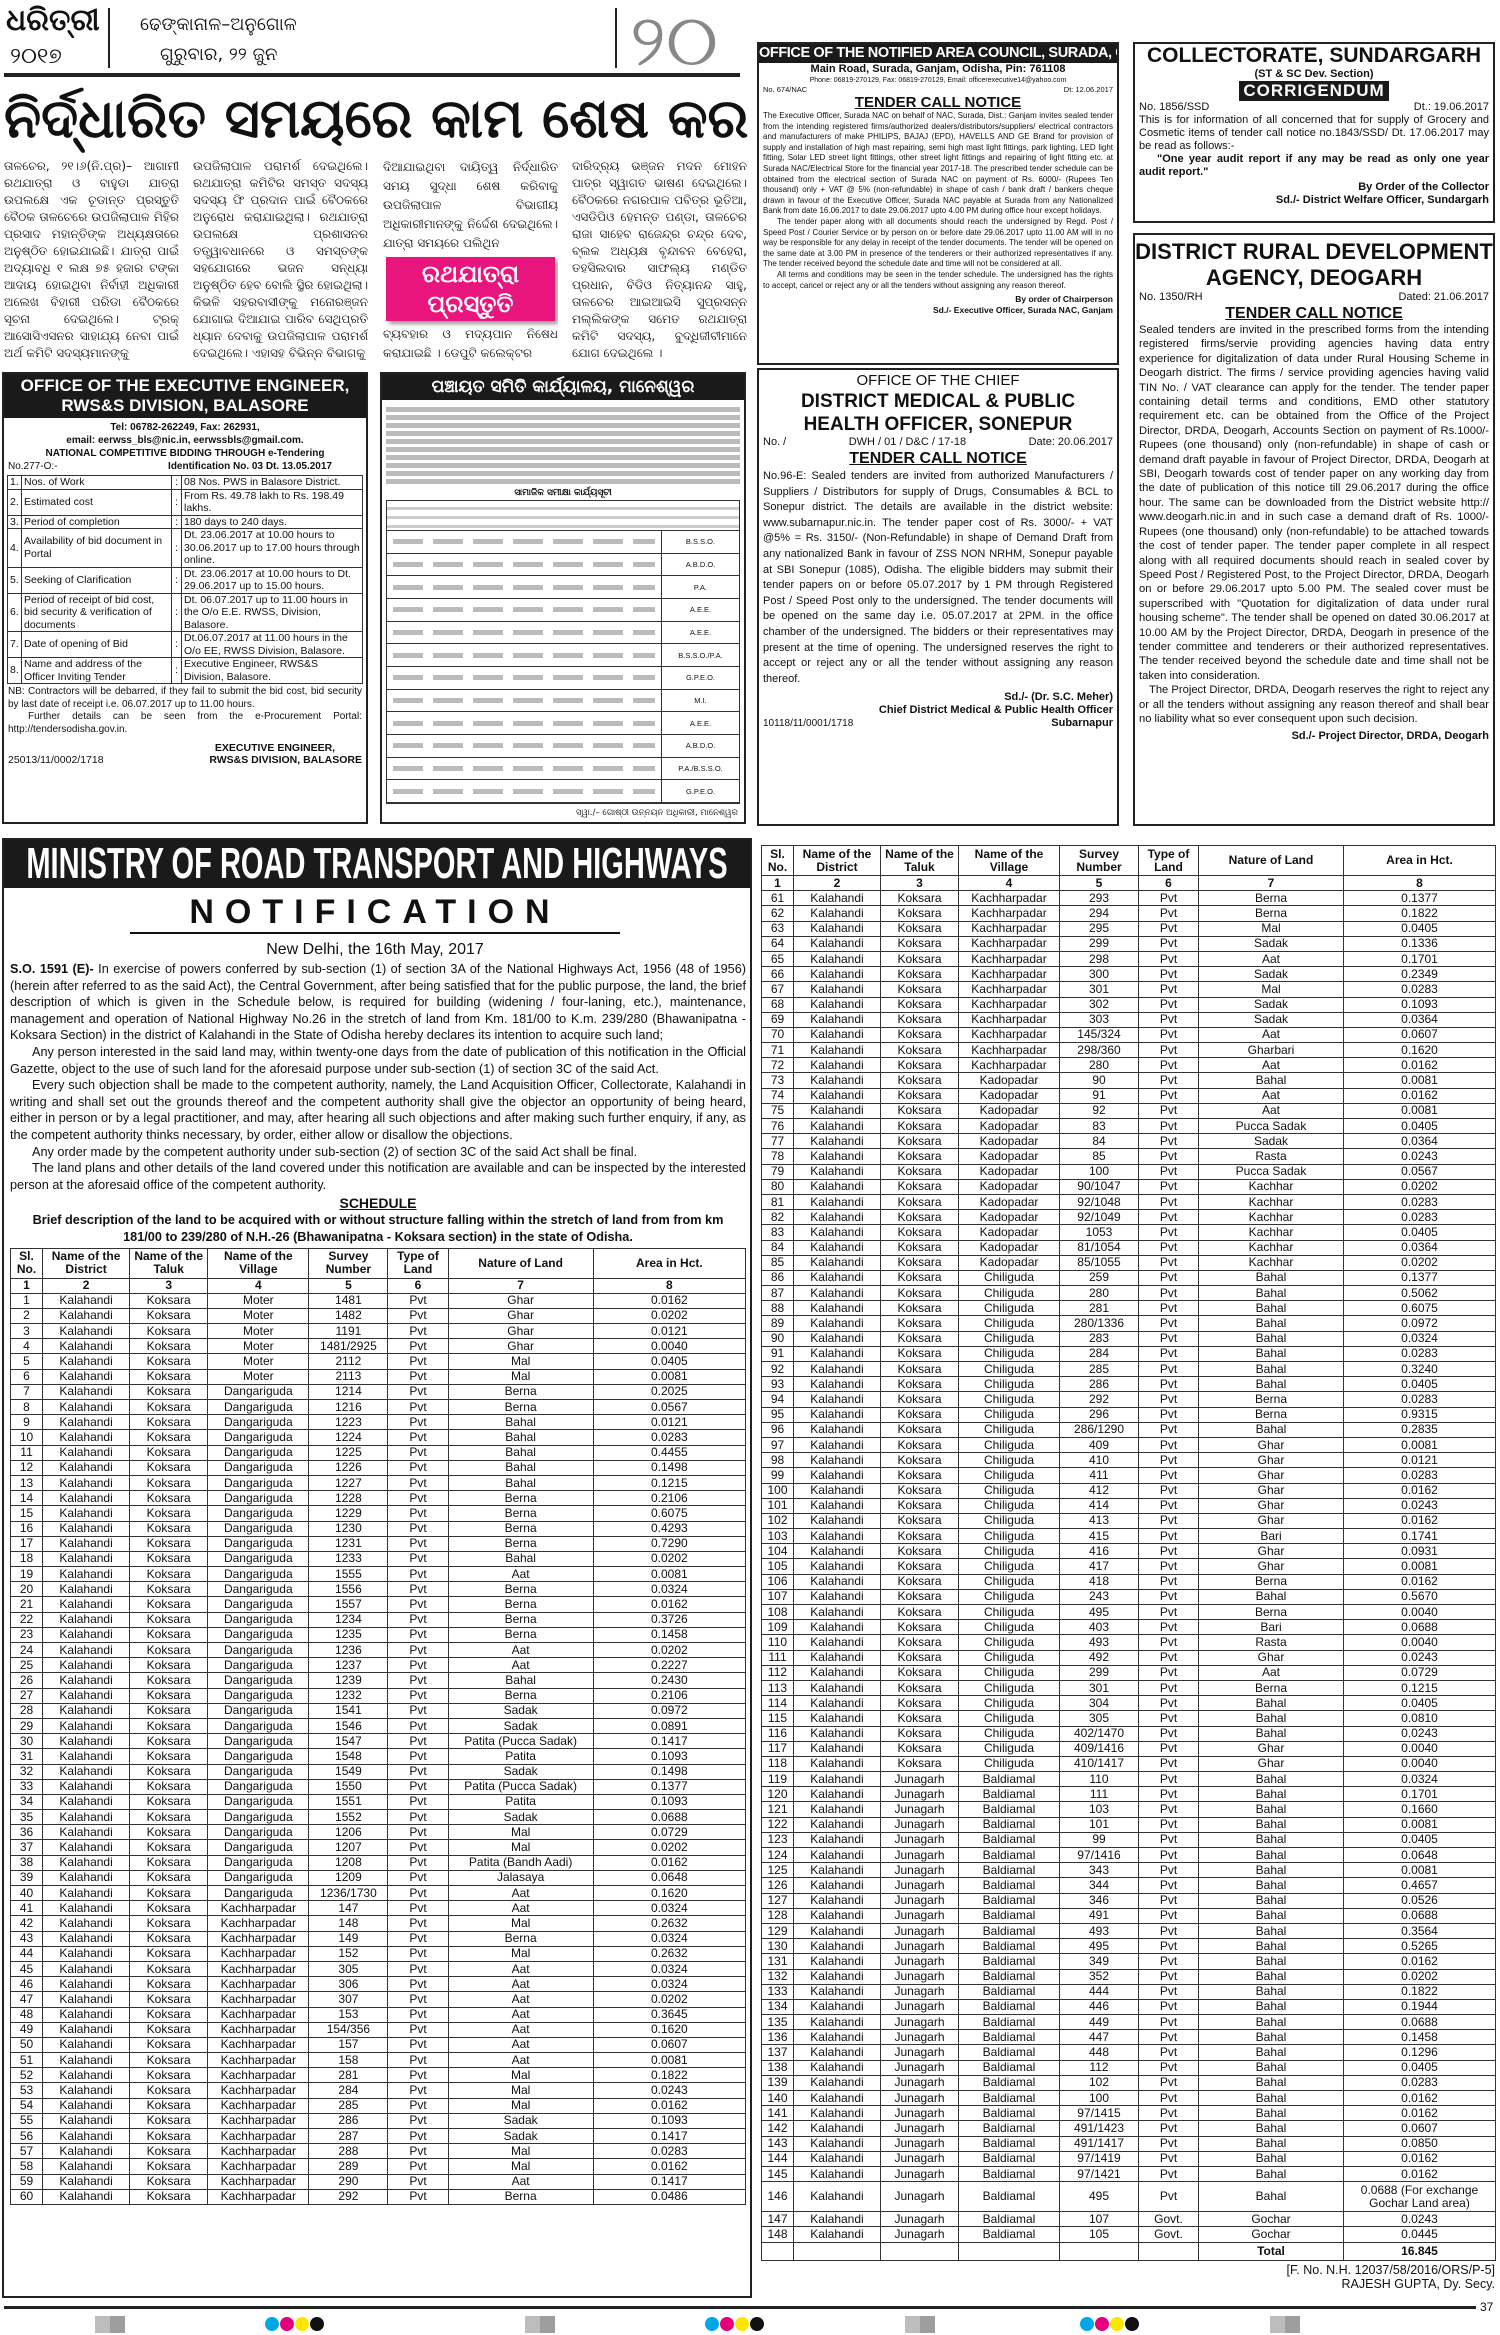 The height and width of the screenshot is (2335, 1500). I want to click on cell-survey-number: 1234, so click(348, 1619).